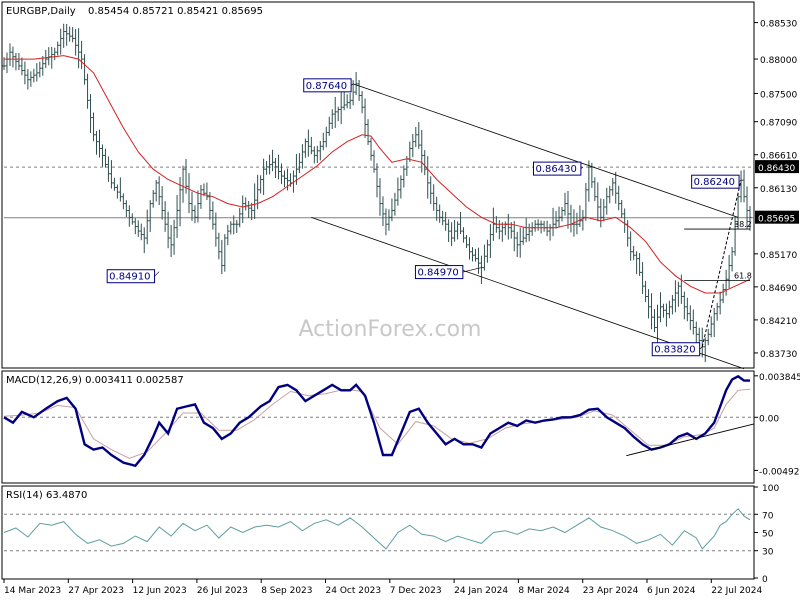  I want to click on price-axis-label: 0.84210, so click(778, 322).